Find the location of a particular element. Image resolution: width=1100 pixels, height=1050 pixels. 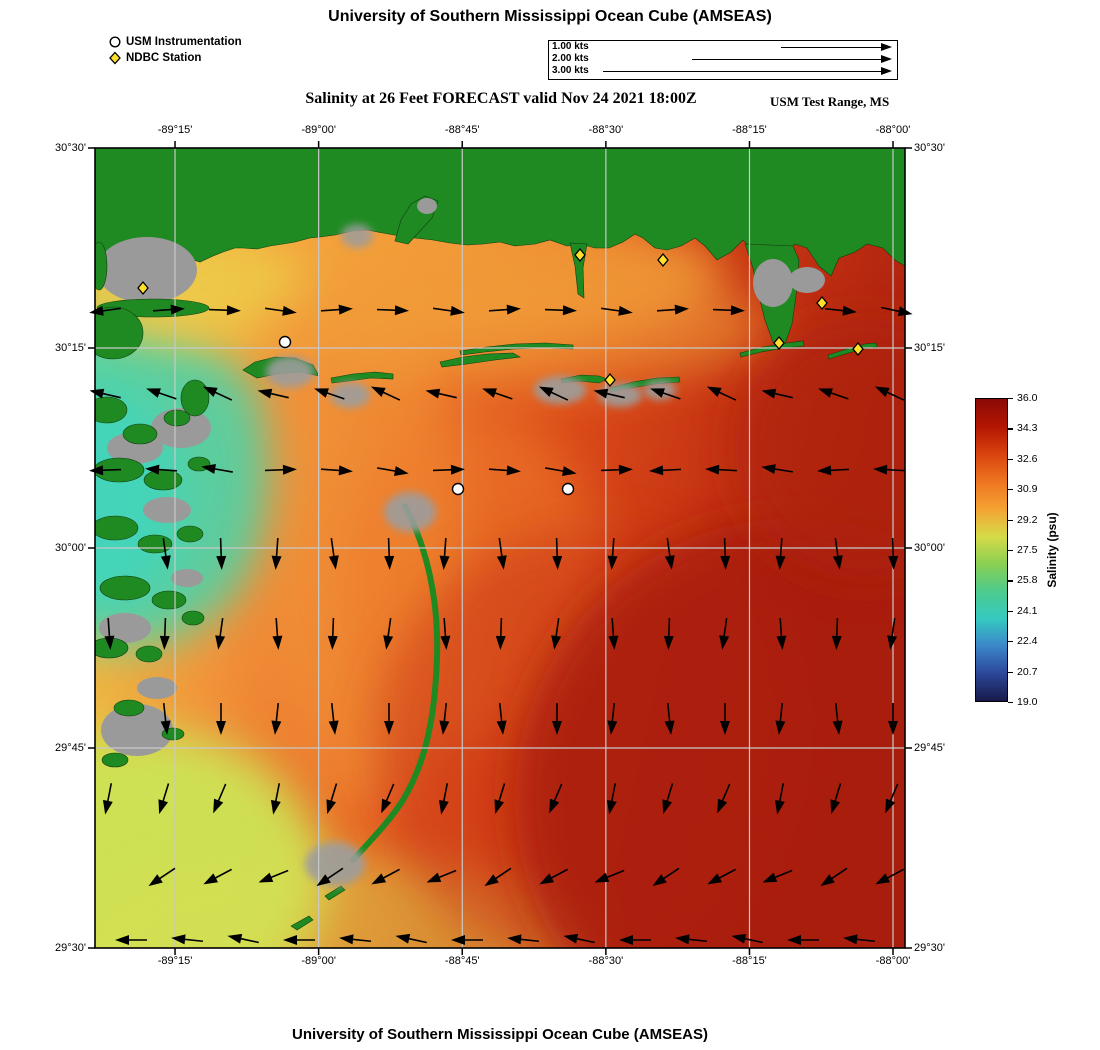

ndbc-station-icon is located at coordinates (115, 58).